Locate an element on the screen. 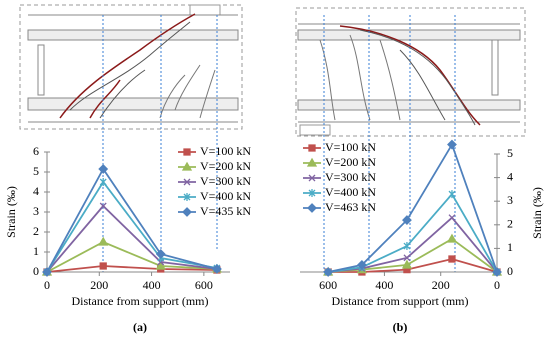 Image resolution: width=550 pixels, height=340 pixels. caption: (a) is located at coordinates (140, 327).